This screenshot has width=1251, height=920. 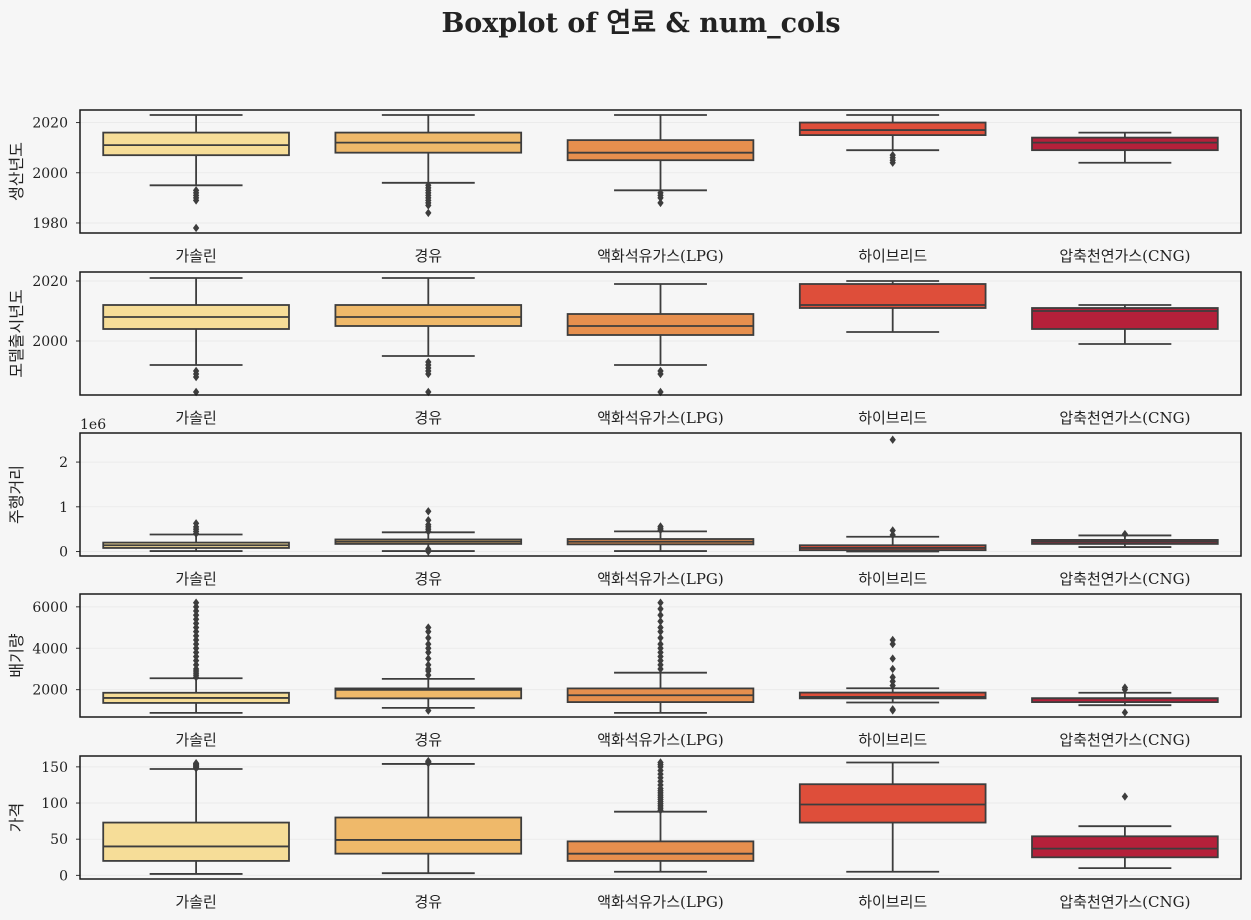 What do you see at coordinates (54, 768) in the screenshot?
I see `y-tick-label: 150` at bounding box center [54, 768].